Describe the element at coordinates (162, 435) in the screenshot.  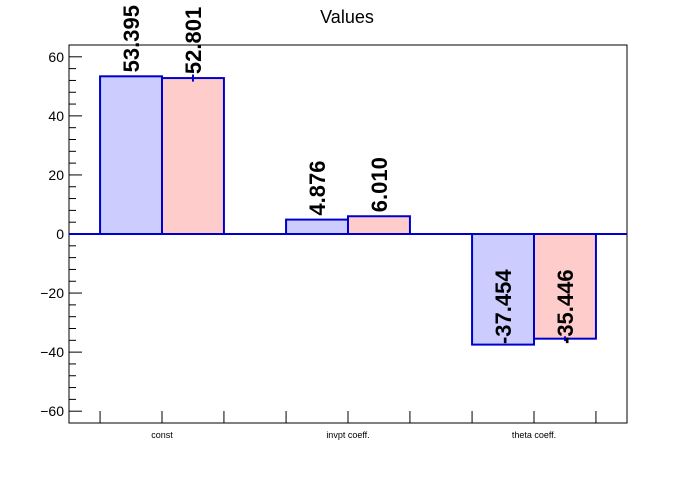
I see `x-category-label: const` at that location.